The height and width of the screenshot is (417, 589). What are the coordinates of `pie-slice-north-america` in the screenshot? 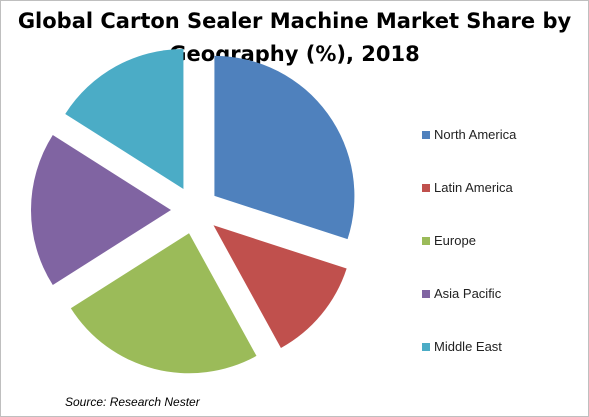 It's located at (284, 147).